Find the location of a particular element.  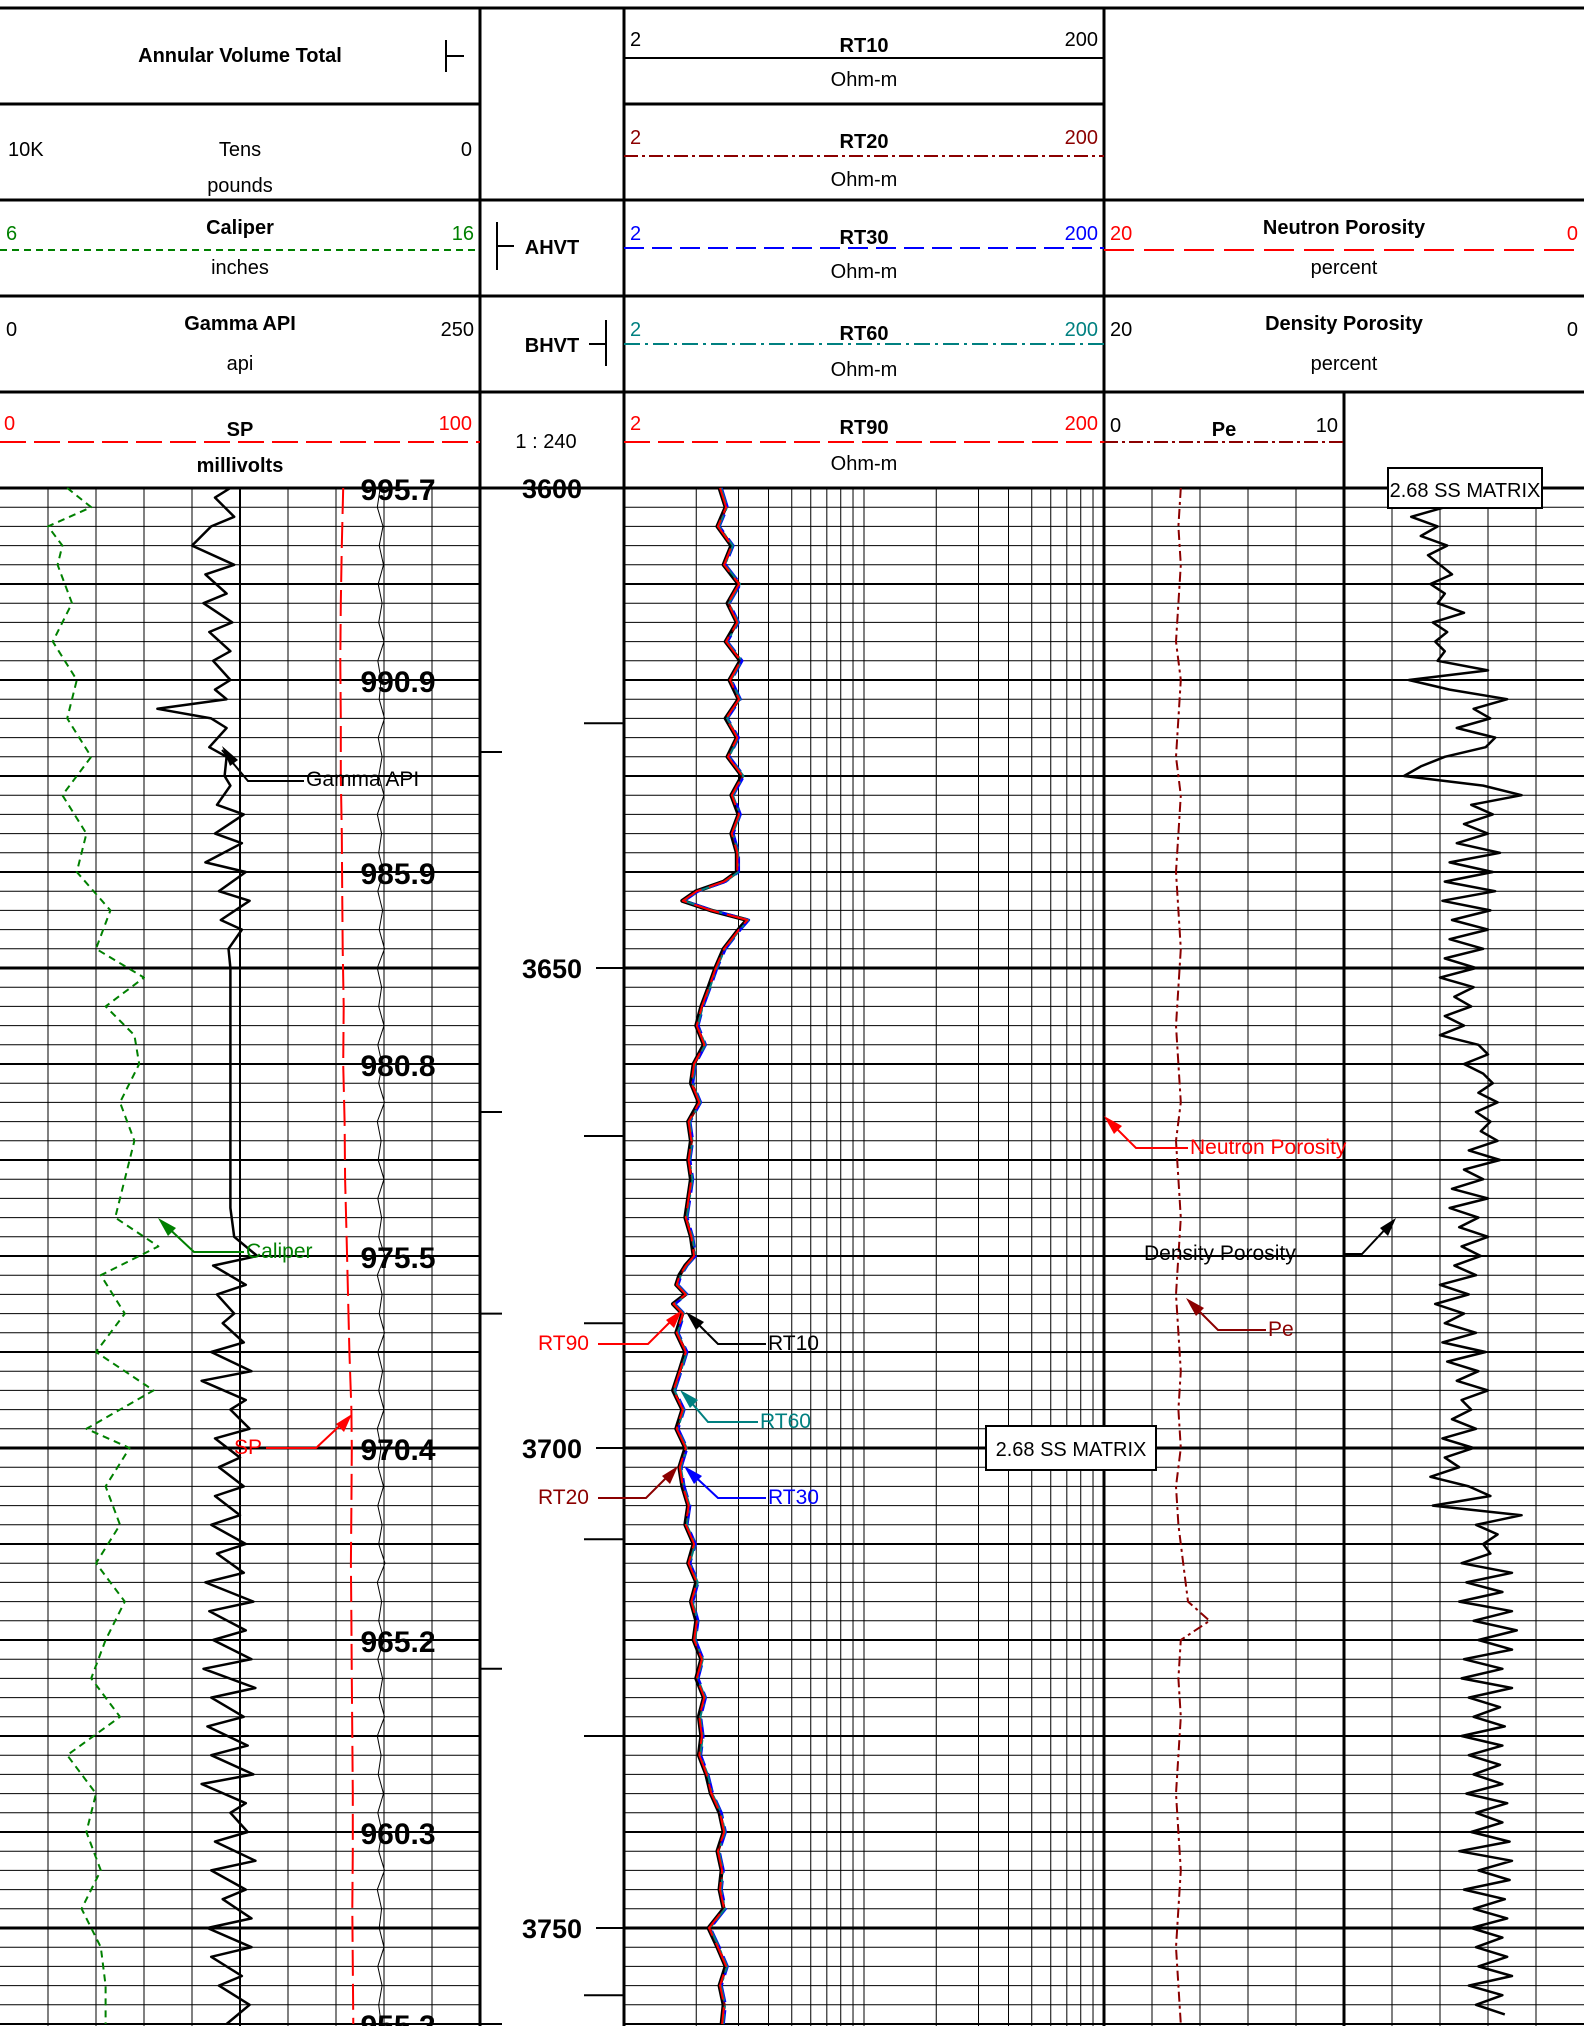

rt20-leader is located at coordinates (636, 1484).